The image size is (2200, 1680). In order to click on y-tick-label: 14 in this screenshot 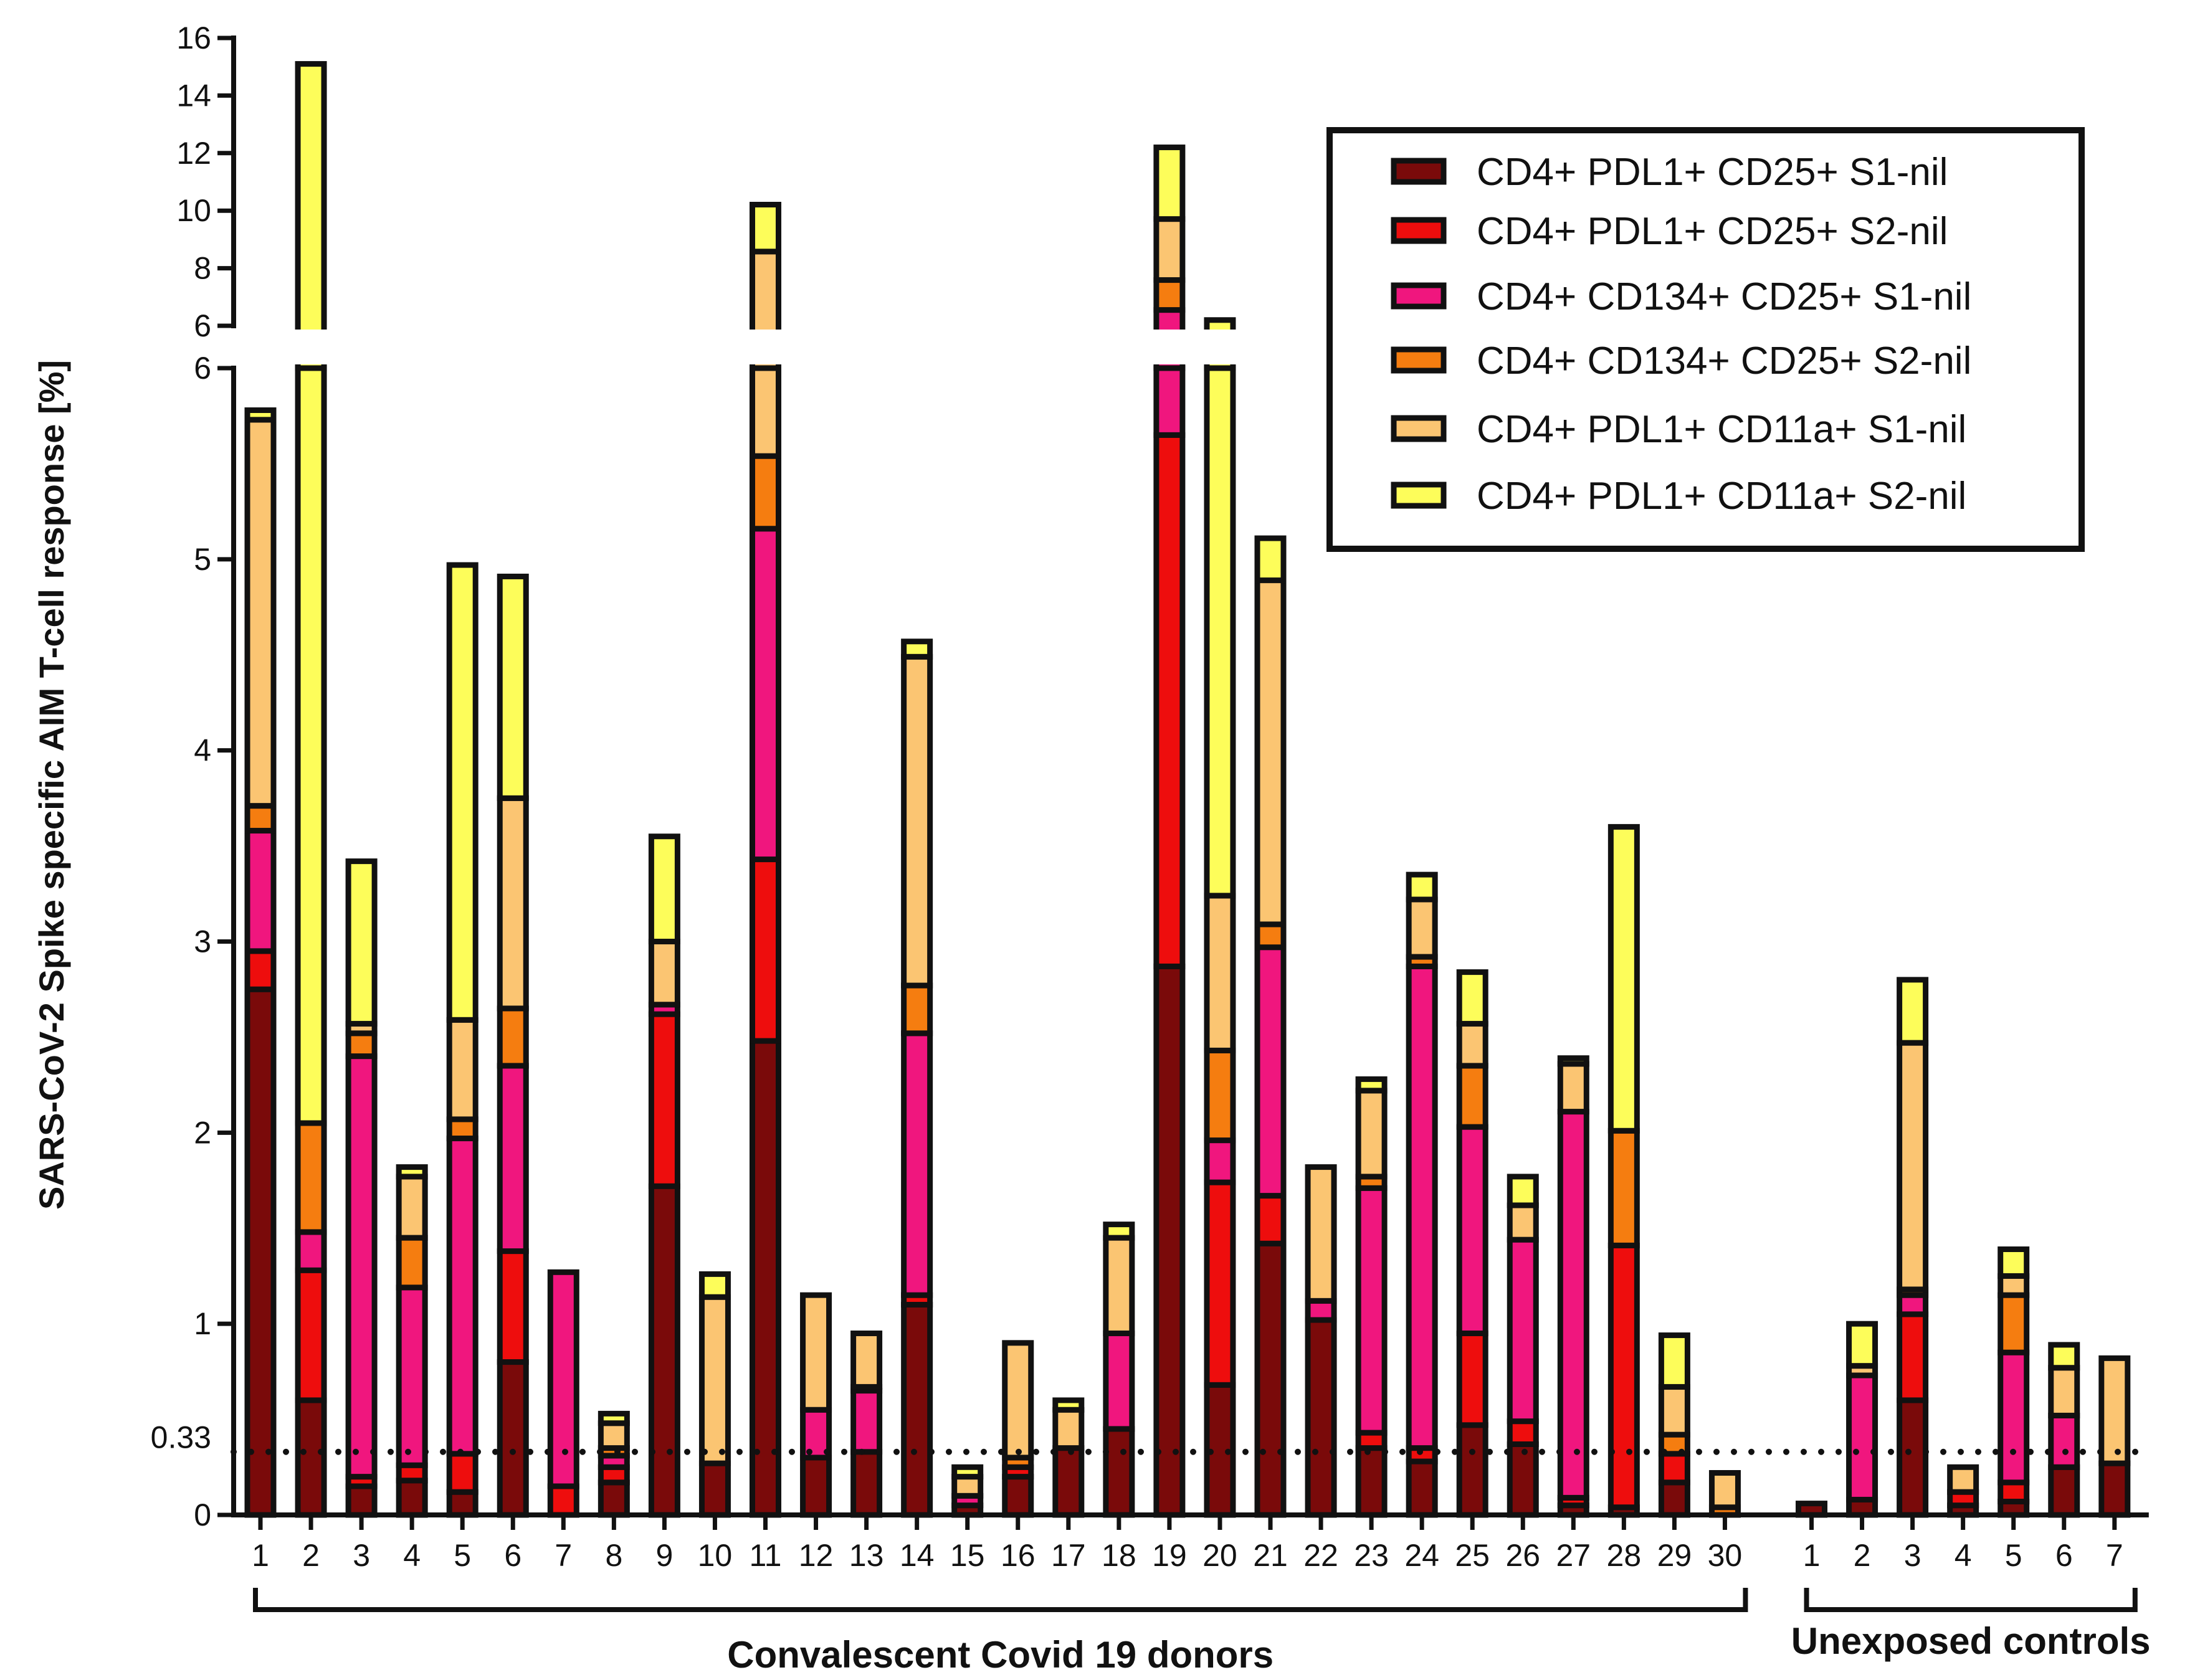, I will do `click(193, 96)`.